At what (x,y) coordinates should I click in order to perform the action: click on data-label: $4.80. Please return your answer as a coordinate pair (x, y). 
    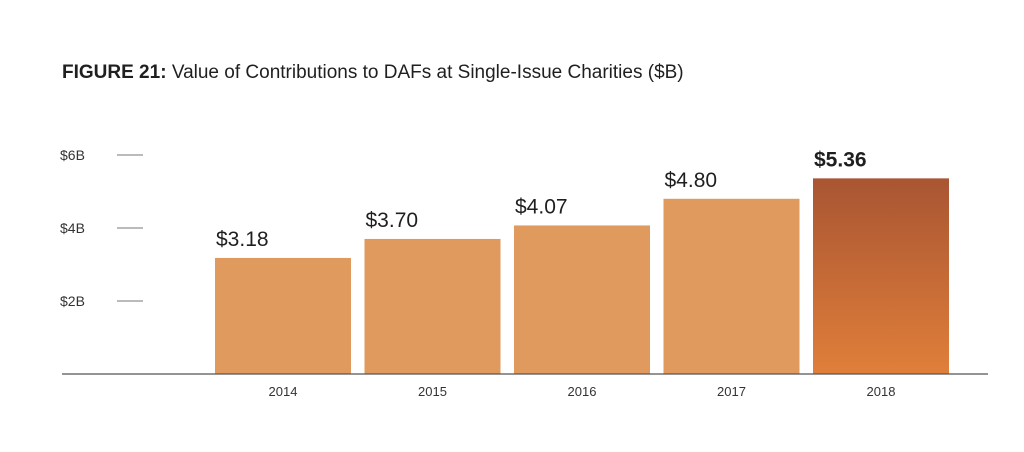
    Looking at the image, I should click on (691, 180).